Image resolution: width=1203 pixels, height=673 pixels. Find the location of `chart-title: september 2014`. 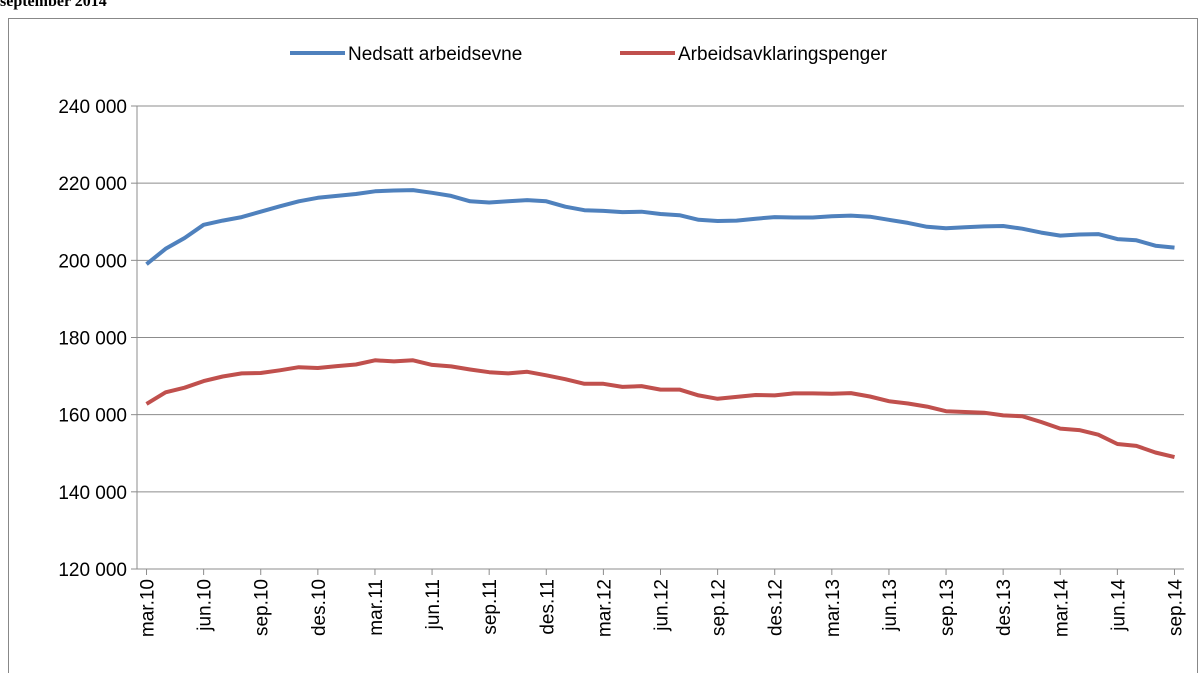

chart-title: september 2014 is located at coordinates (53, 5).